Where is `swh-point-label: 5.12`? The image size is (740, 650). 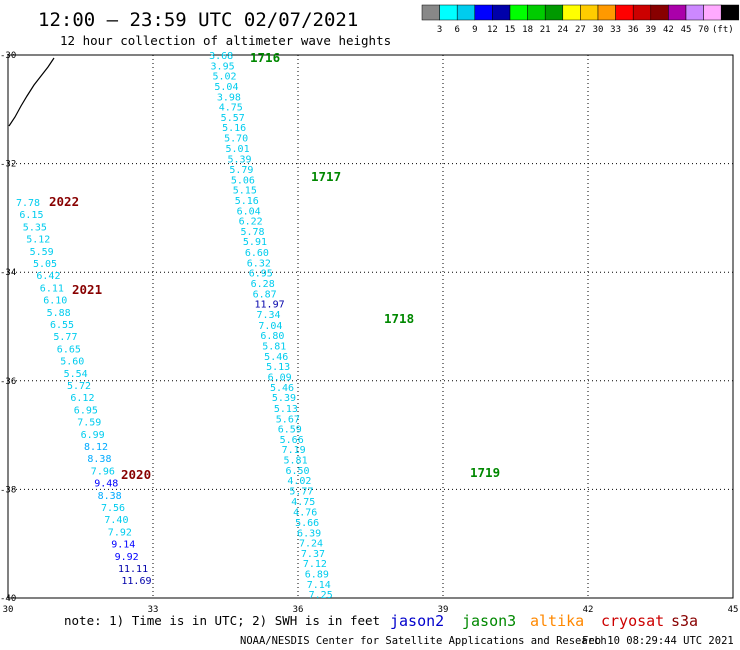 swh-point-label: 5.12 is located at coordinates (38, 240).